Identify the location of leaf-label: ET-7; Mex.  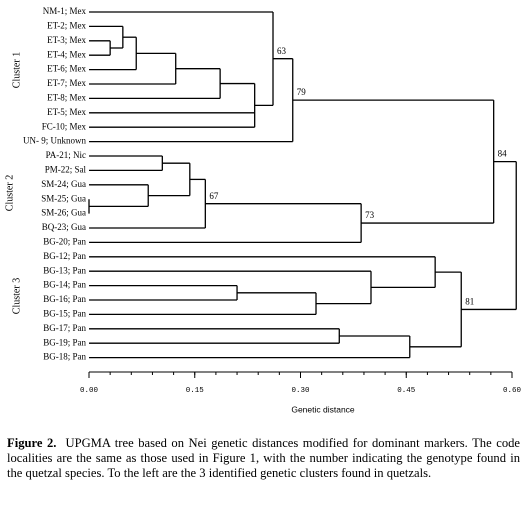
(66, 83).